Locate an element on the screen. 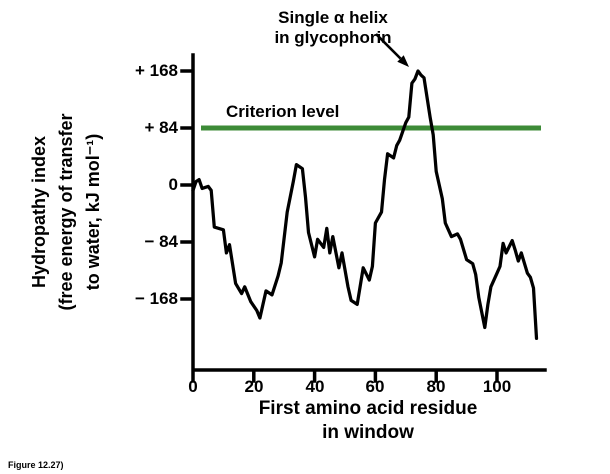 The width and height of the screenshot is (610, 474). y-tick-label-168: + 168 is located at coordinates (156, 70).